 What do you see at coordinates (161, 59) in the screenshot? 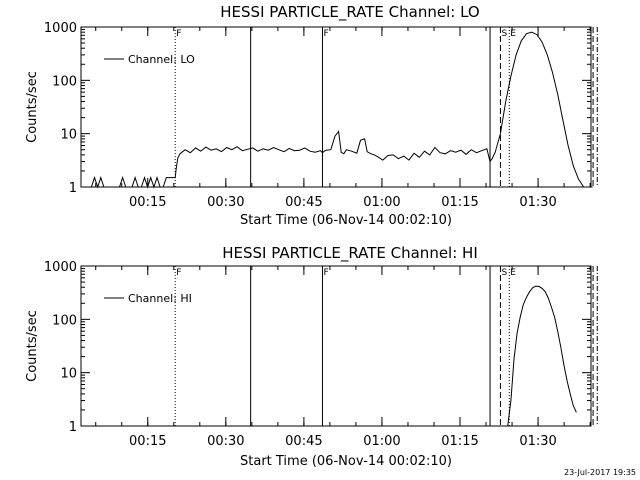
I see `legend-label: Channel: LO` at bounding box center [161, 59].